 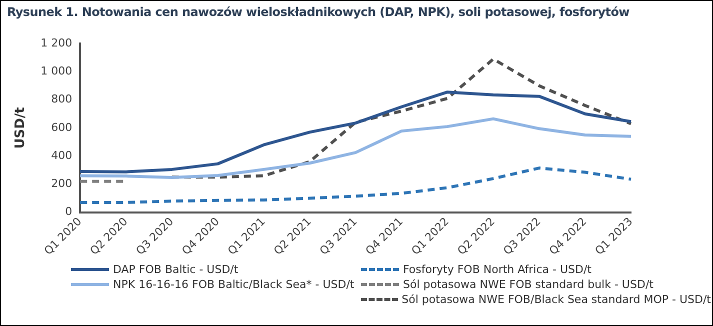 I want to click on y-axis-title: USD/t, so click(x=20, y=128).